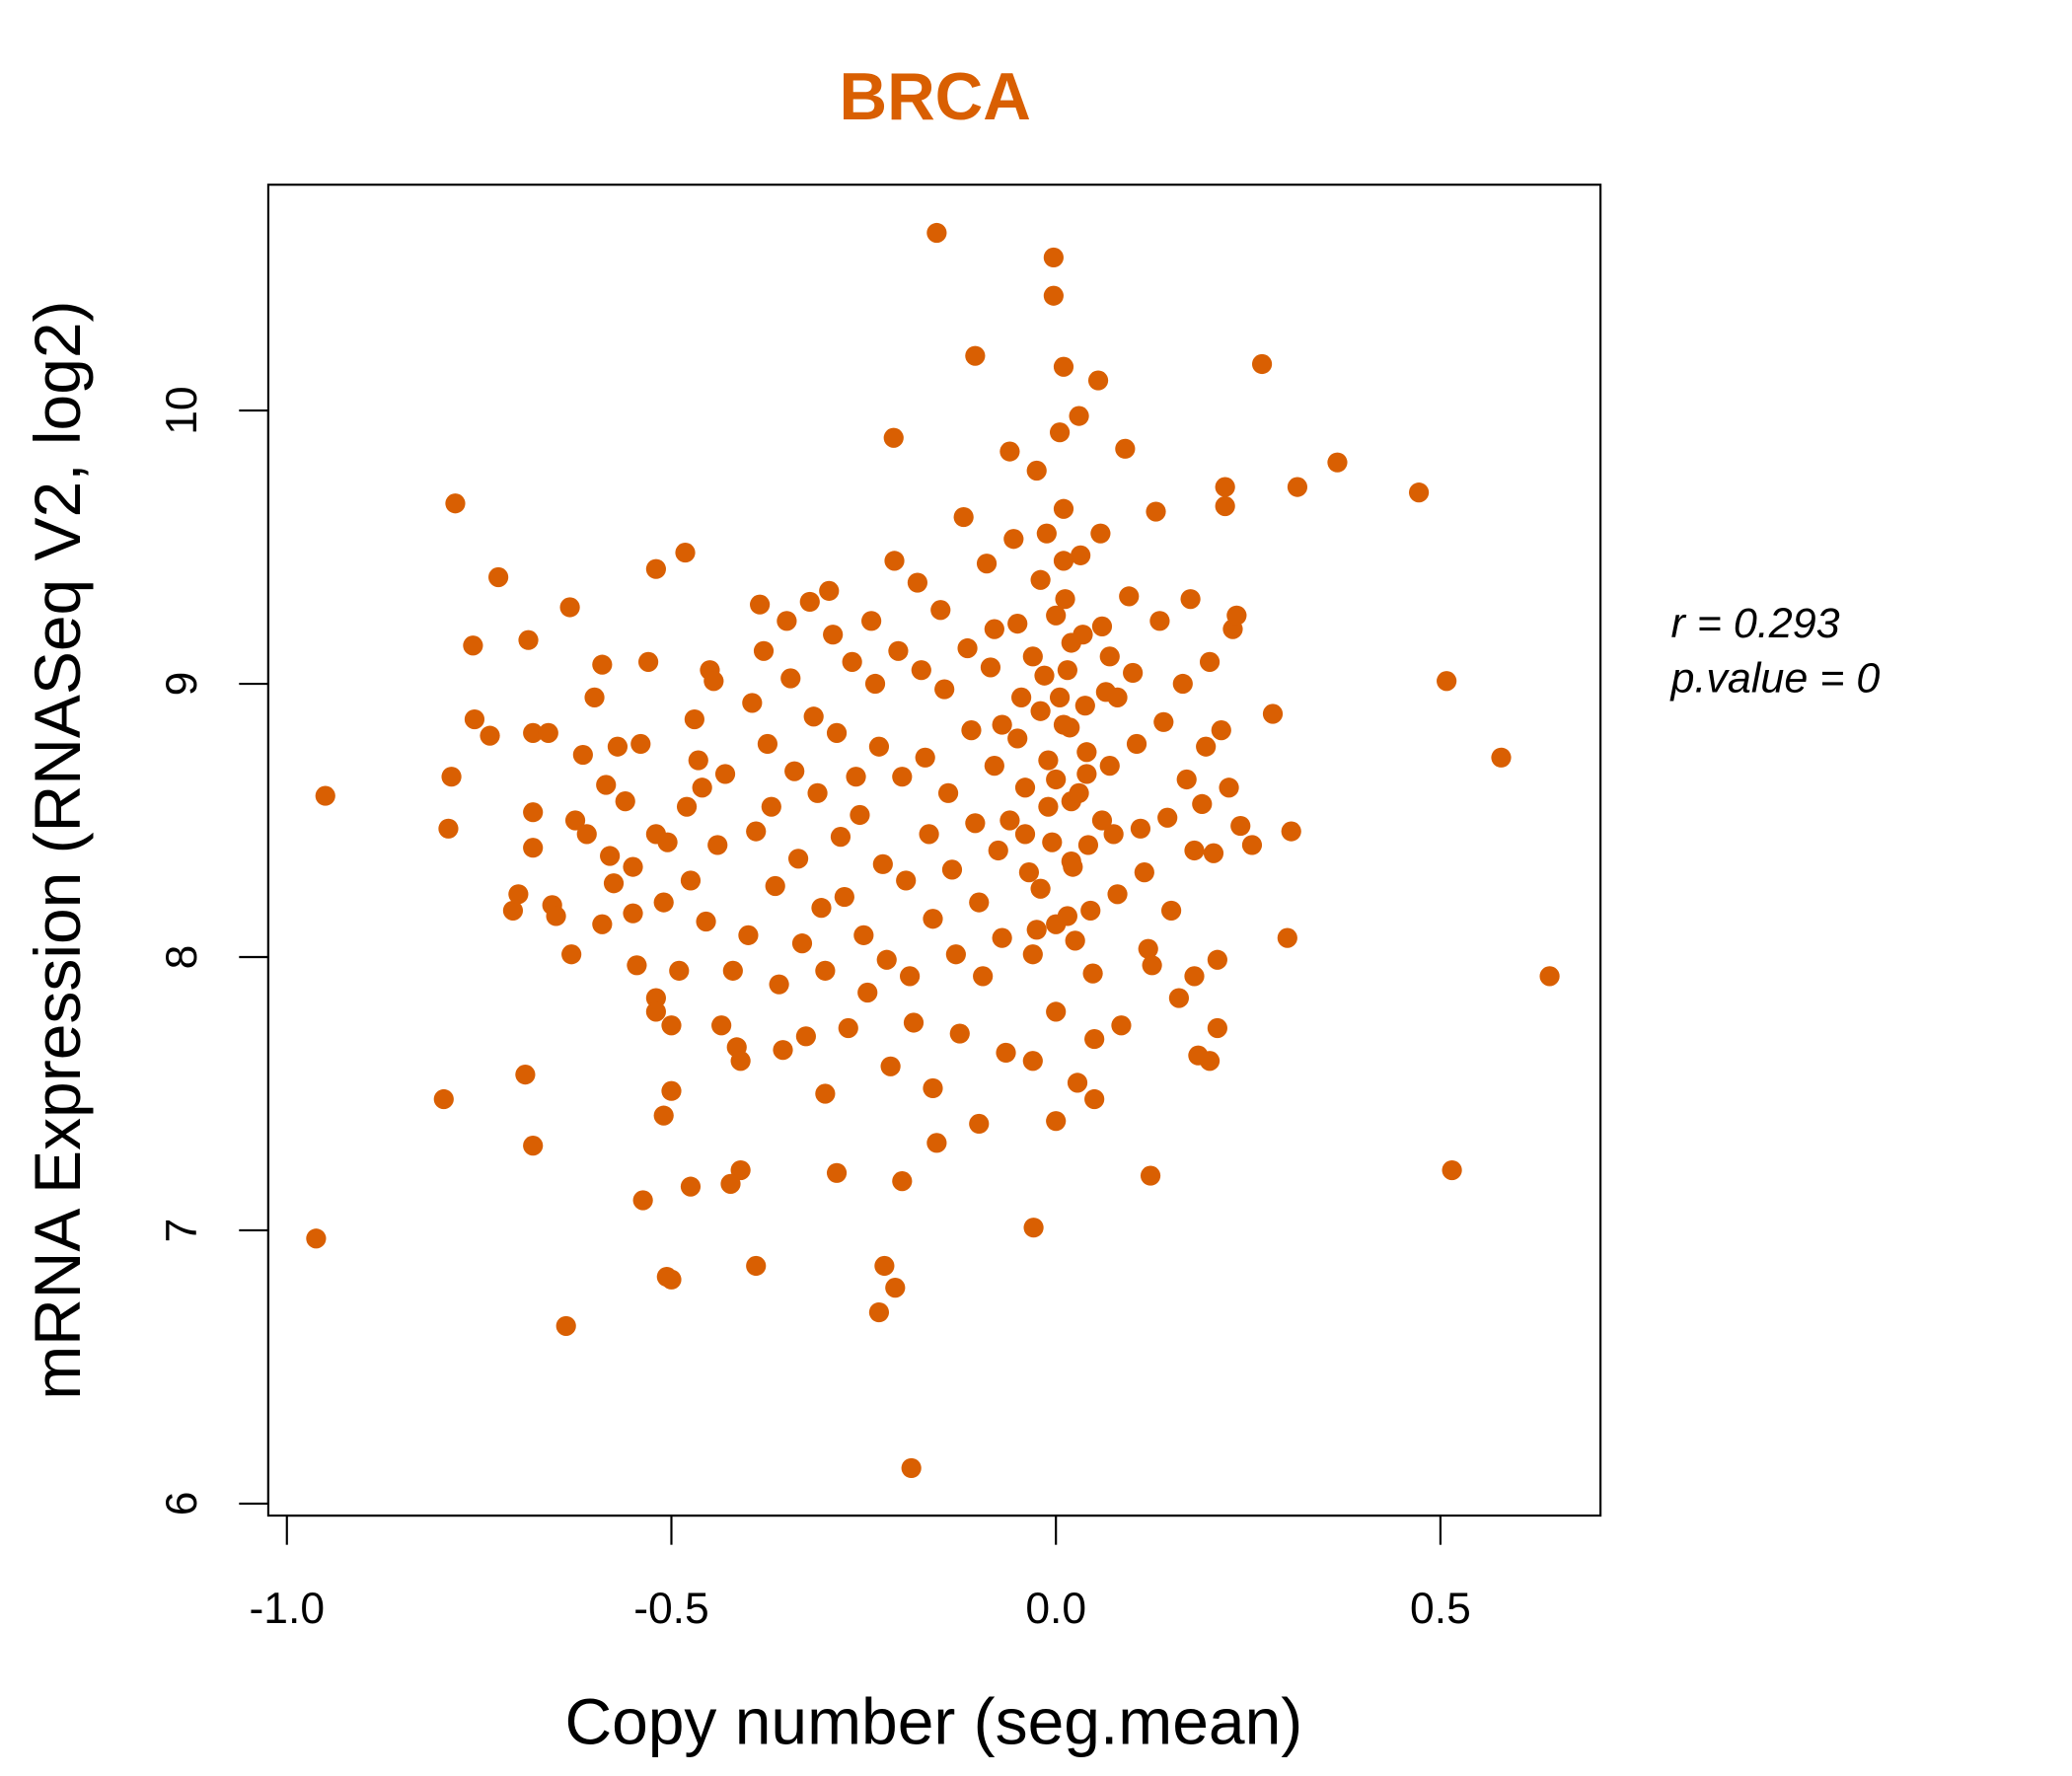  Describe the element at coordinates (1774, 678) in the screenshot. I see `p-value-label: p.value = 0` at that location.